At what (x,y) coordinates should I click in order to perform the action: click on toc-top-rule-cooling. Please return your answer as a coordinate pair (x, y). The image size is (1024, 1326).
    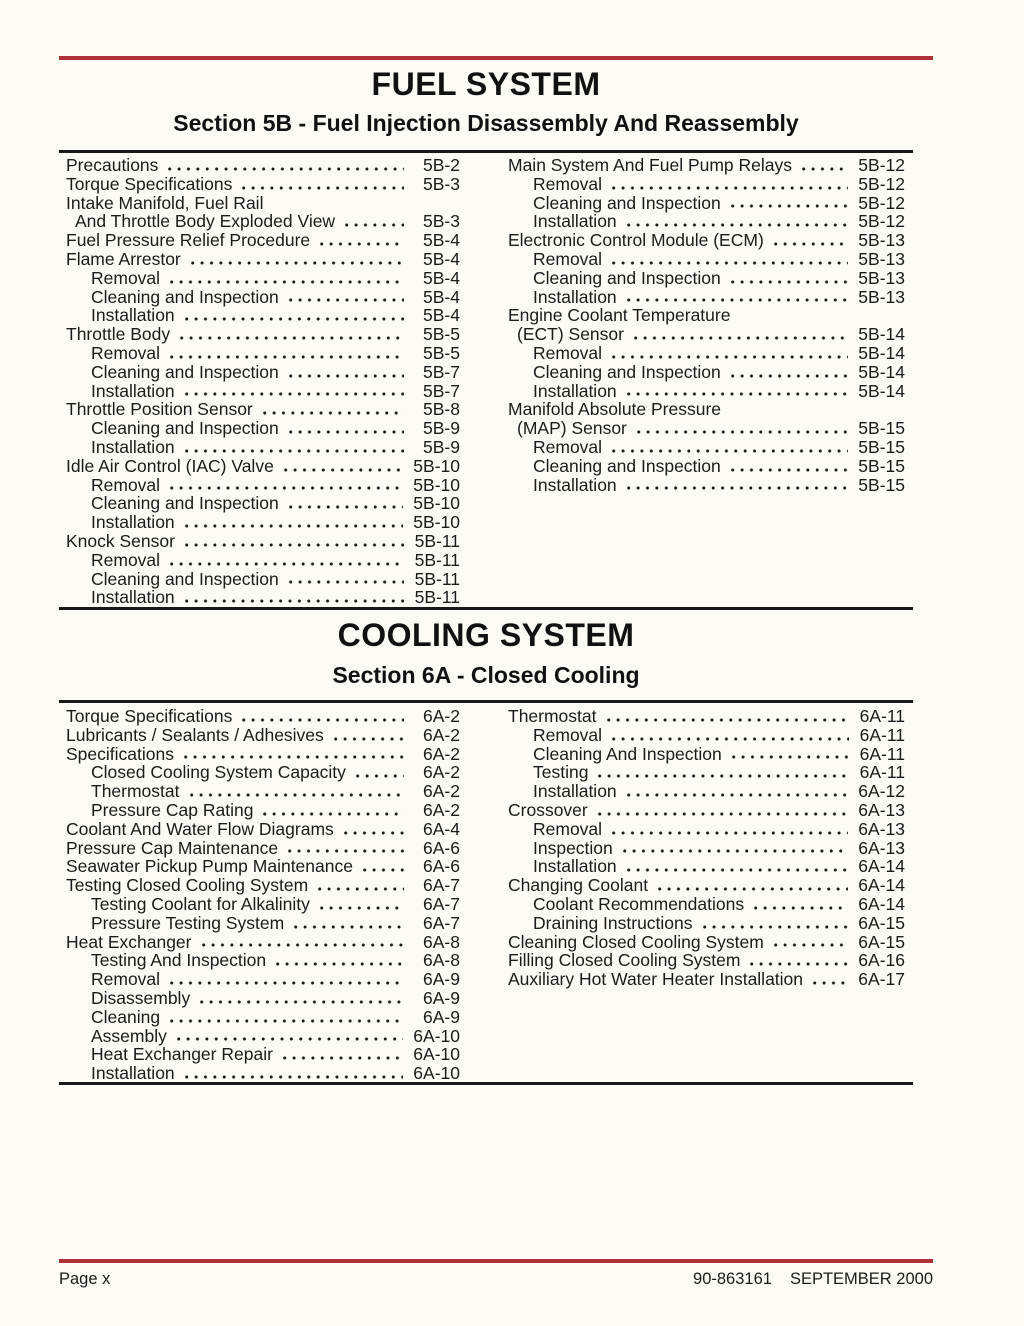
    Looking at the image, I should click on (486, 701).